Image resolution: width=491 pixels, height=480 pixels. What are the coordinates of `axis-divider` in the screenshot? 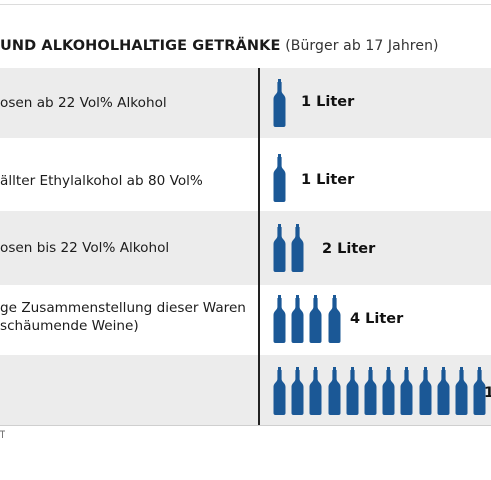 It's located at (259, 246).